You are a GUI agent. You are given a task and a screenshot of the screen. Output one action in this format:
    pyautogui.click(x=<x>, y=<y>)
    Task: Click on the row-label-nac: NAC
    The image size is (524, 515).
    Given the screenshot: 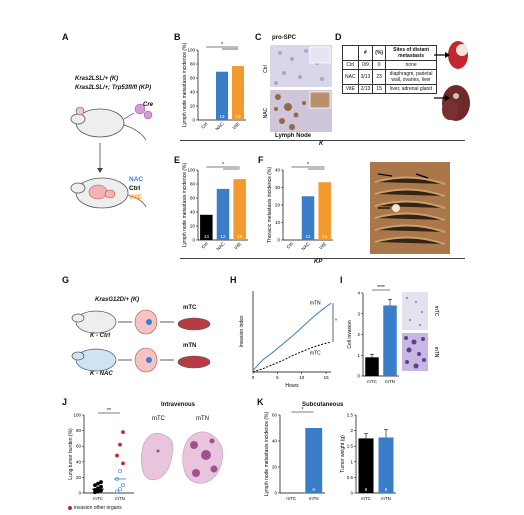 What is the action you would take?
    pyautogui.click(x=266, y=112)
    